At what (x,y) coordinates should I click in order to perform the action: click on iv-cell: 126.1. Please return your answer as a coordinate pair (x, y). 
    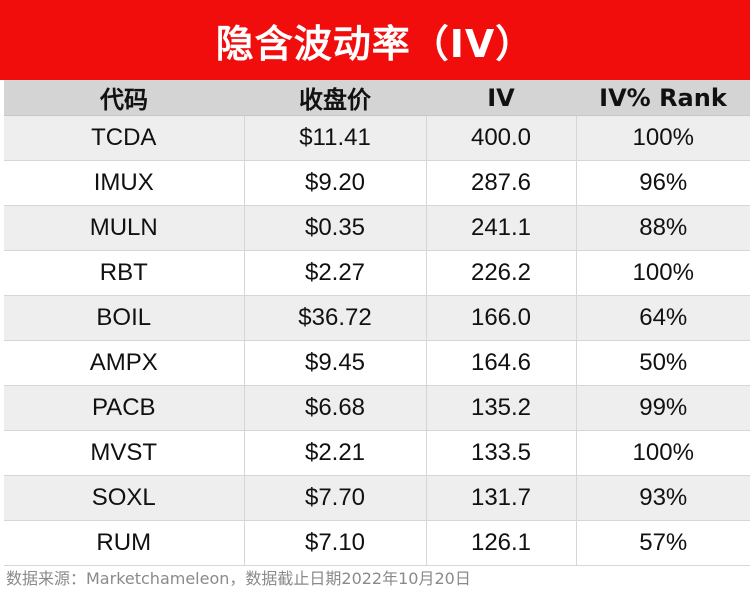
    Looking at the image, I should click on (501, 543).